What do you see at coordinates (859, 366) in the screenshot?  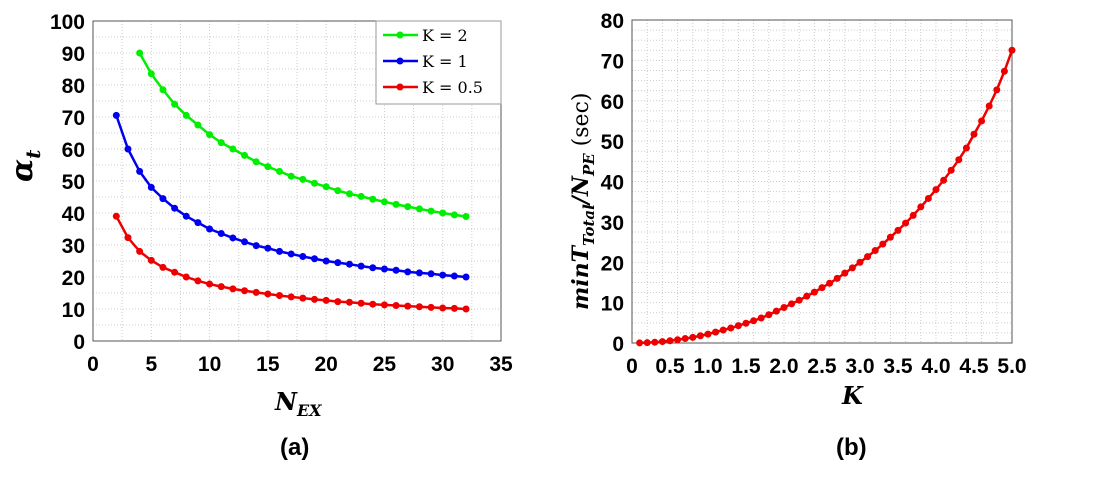 I see `chart-b-xtick-label: 3.0` at bounding box center [859, 366].